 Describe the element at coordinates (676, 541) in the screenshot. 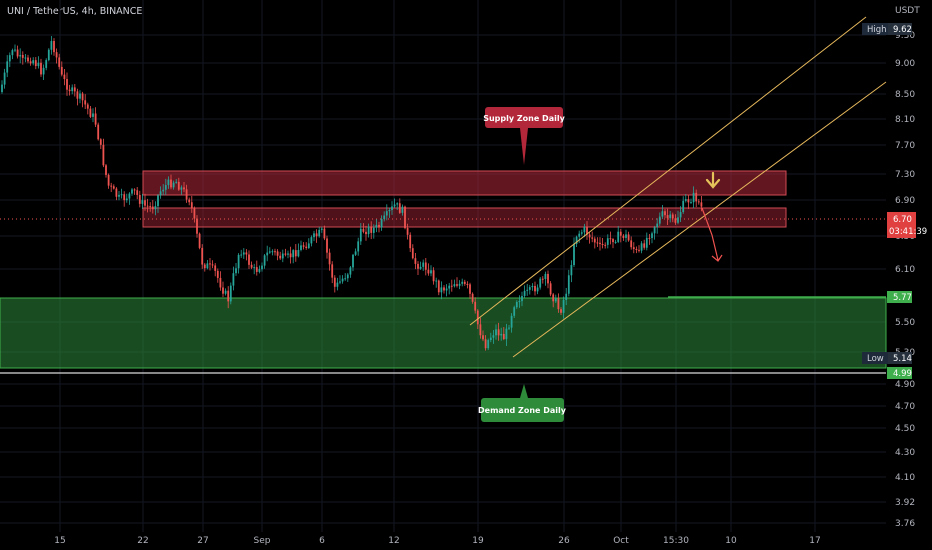

I see `x-tick-label: 15:30` at that location.